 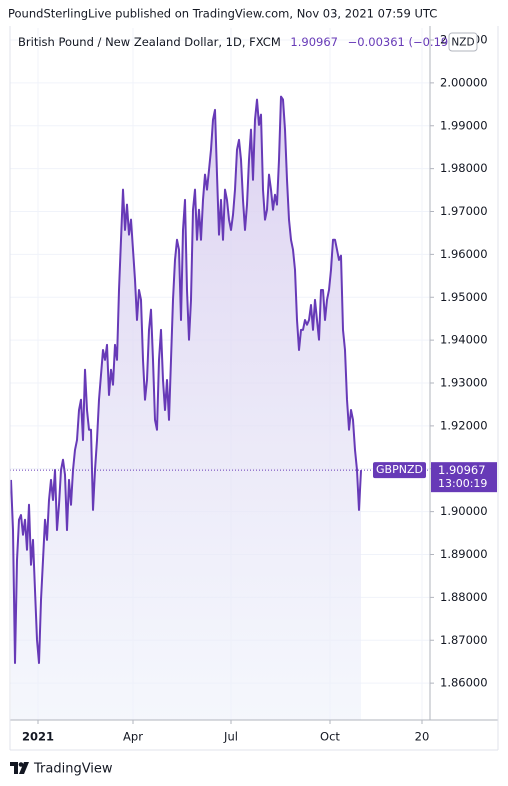 I want to click on x-tick-label: Jul, so click(x=230, y=737).